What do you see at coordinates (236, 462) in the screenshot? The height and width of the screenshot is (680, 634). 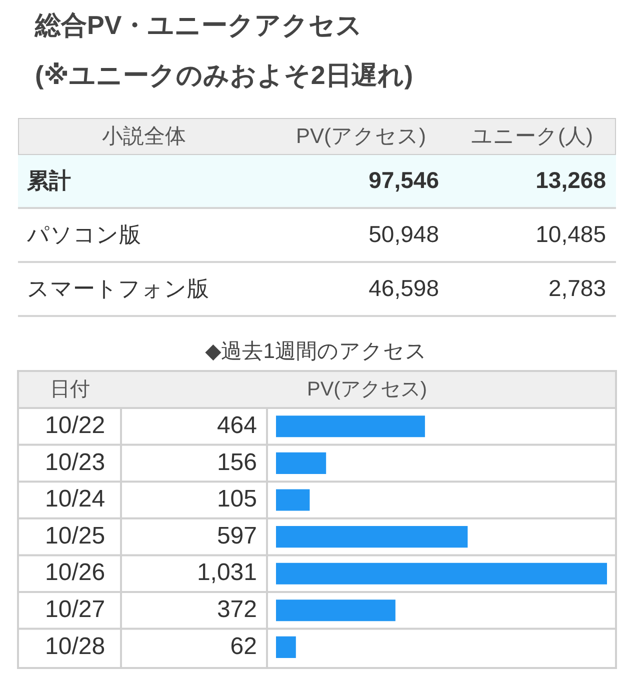 I see `data-label: 156` at bounding box center [236, 462].